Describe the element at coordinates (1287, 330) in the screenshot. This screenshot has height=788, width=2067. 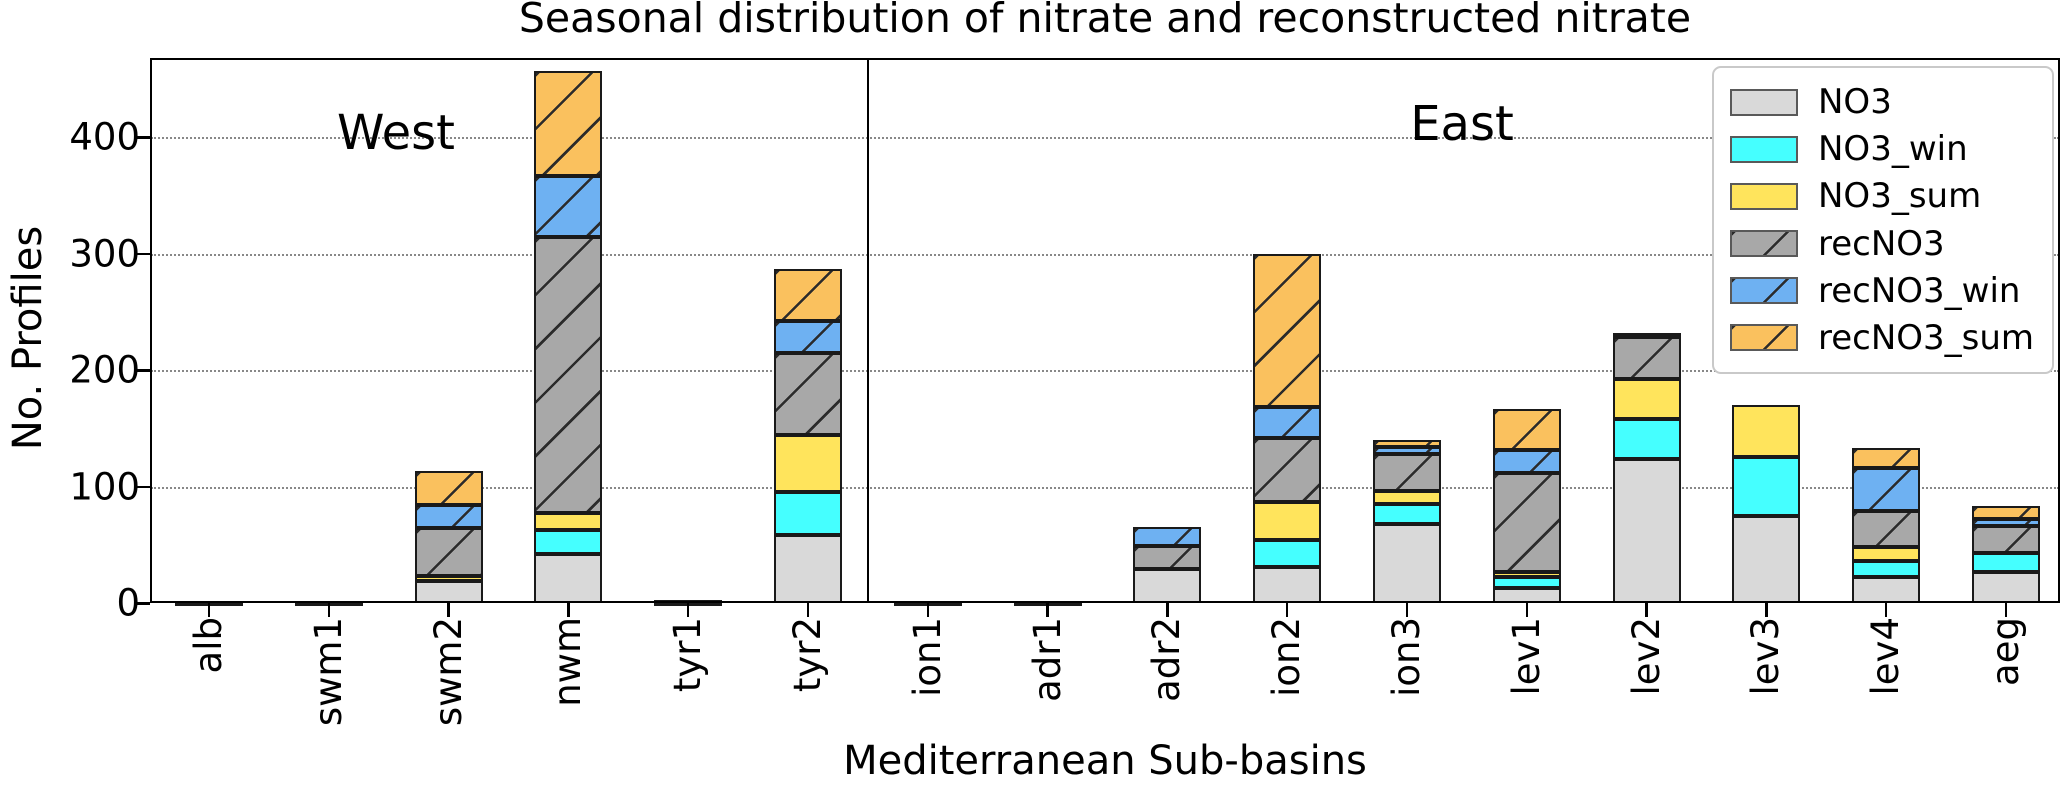
I see `bar-segment-ion2-recNO3_sum` at that location.